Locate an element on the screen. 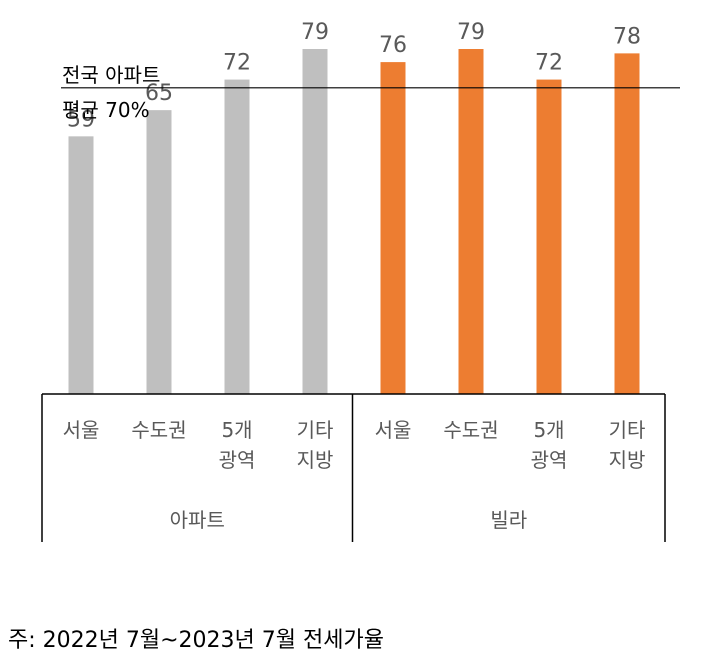  value-label-1-0: 76 is located at coordinates (393, 45).